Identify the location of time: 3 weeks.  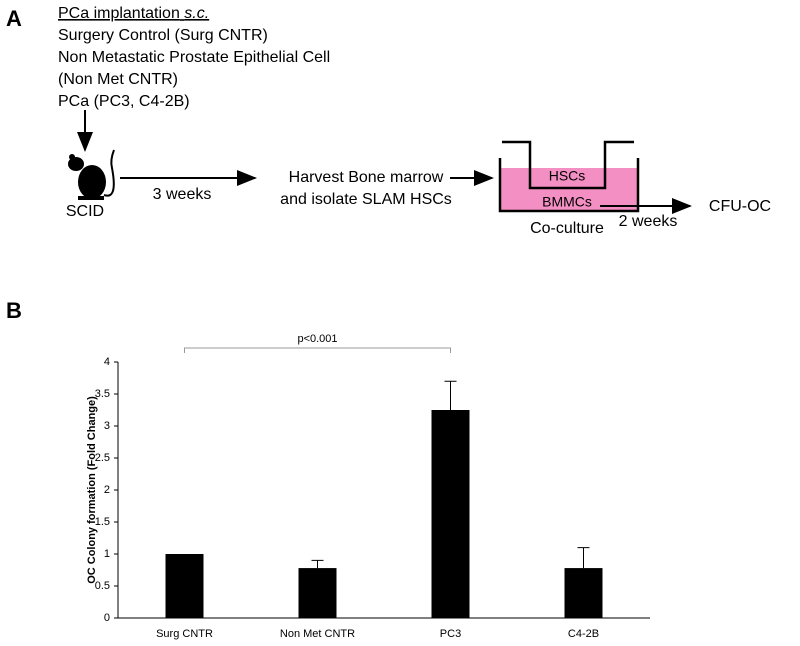
(182, 194).